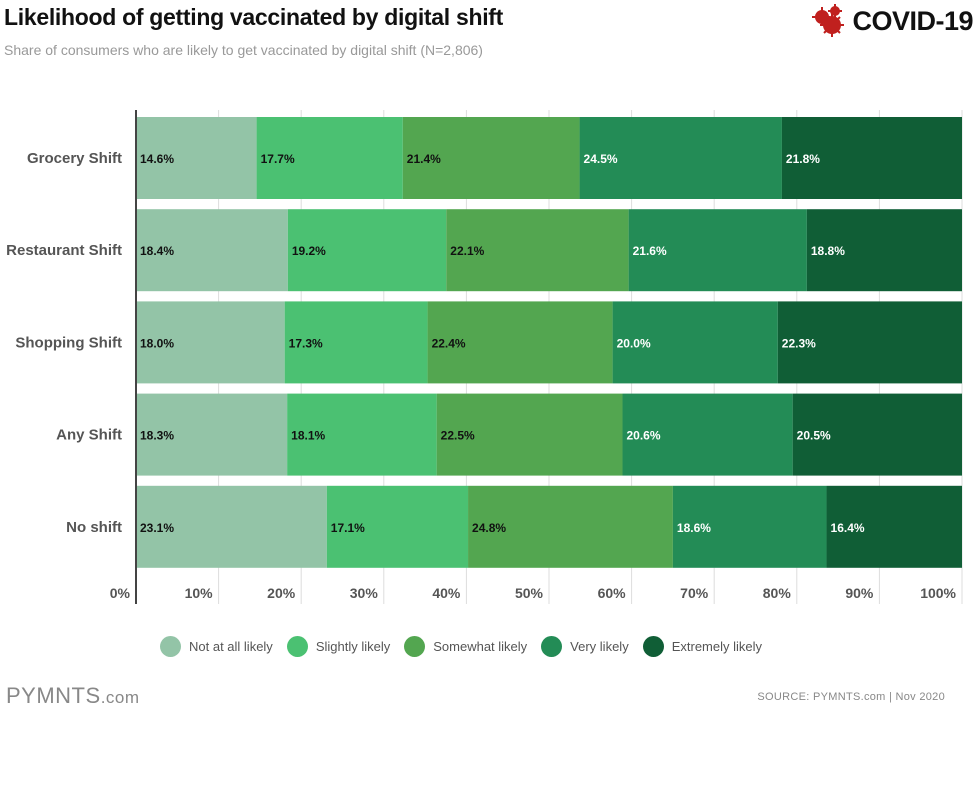  I want to click on data-label: 18.4%, so click(157, 251).